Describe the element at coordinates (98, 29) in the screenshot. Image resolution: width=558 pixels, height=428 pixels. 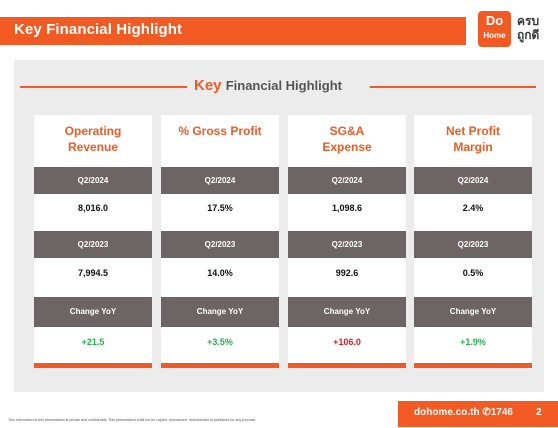
I see `page-title: Key Financial Highlight` at that location.